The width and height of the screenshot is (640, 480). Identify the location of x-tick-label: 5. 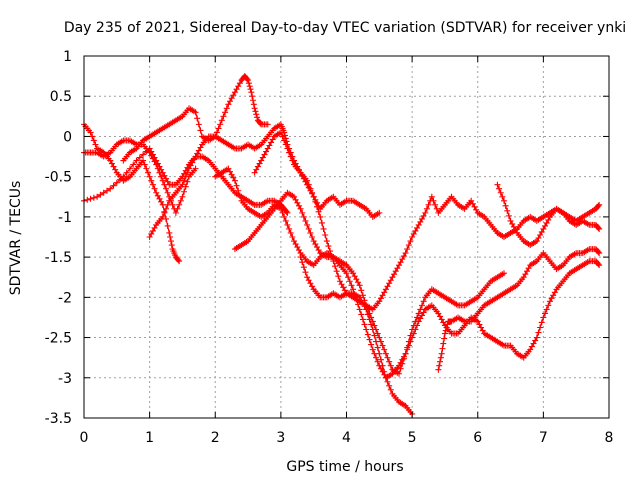
(412, 438).